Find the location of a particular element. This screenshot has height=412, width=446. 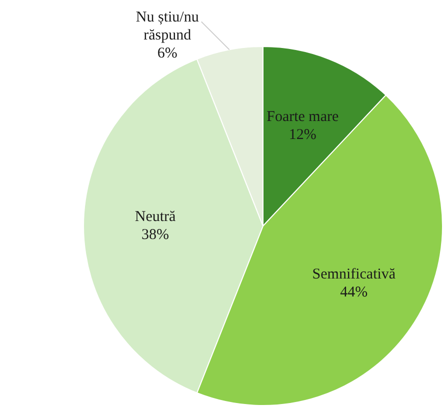

slice-label: Nu știu/nu răspund is located at coordinates (168, 27).